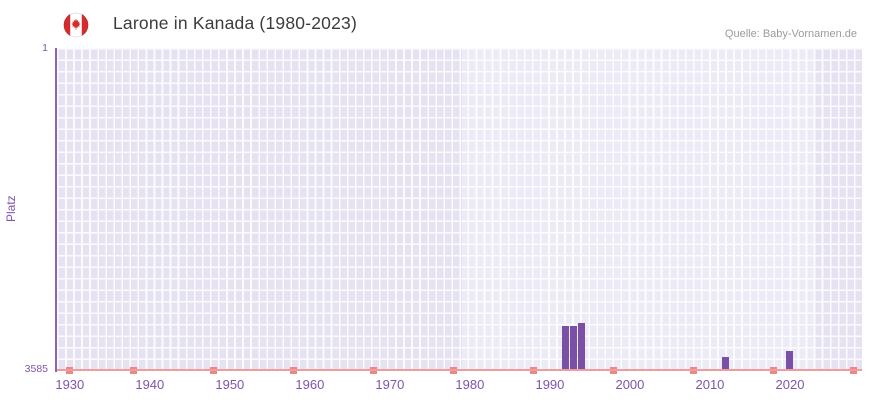 This screenshot has width=873, height=412. Describe the element at coordinates (790, 360) in the screenshot. I see `bar-2020` at that location.